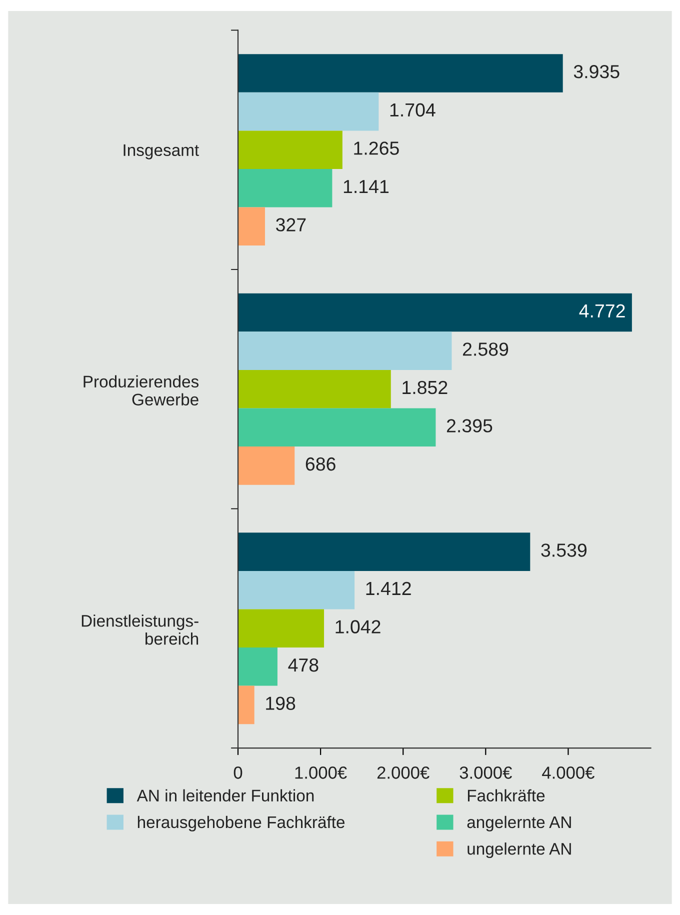 The height and width of the screenshot is (915, 680). I want to click on data-label: 1.412, so click(388, 588).